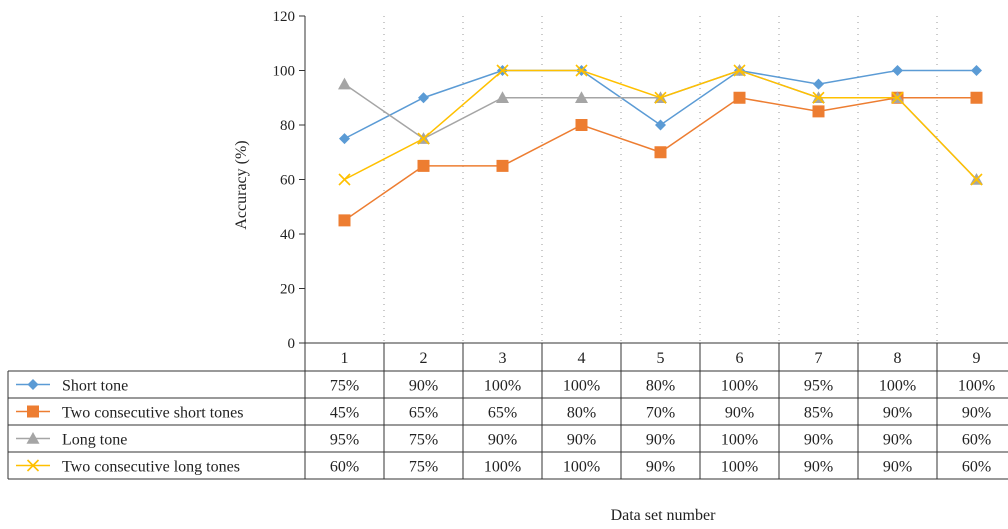  I want to click on x-tick-label: 4, so click(582, 358).